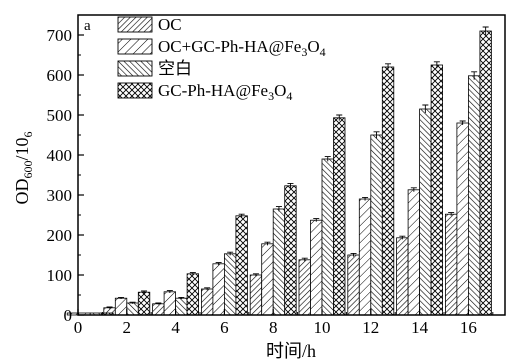 This screenshot has height=360, width=532. What do you see at coordinates (60, 115) in the screenshot?
I see `y-tick-label-5: 500` at bounding box center [60, 115].